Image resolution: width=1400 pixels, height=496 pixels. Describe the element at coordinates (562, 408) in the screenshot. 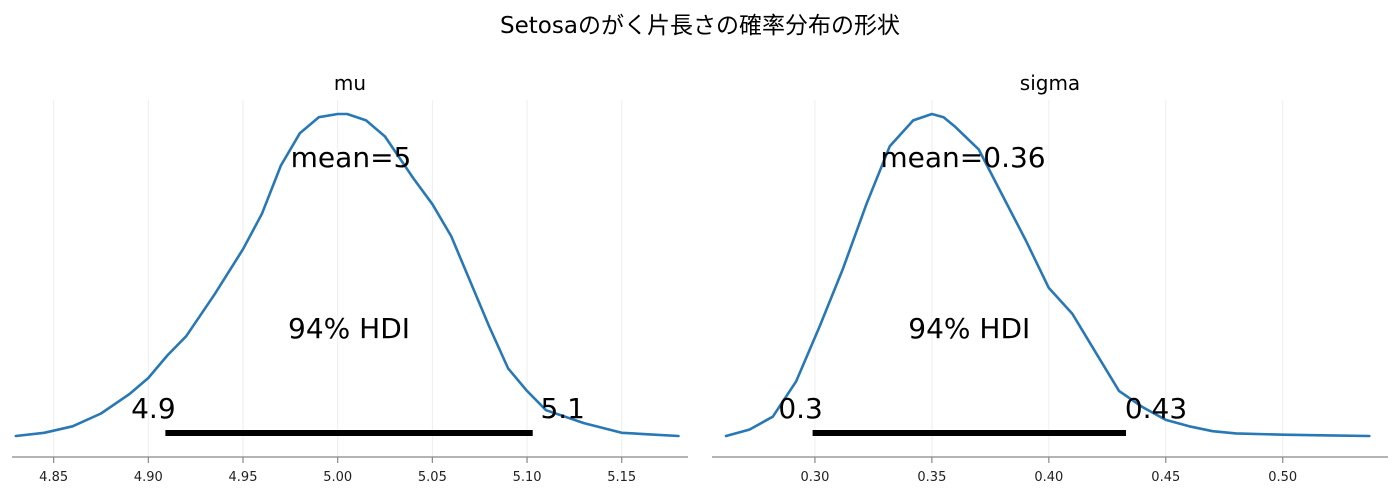

I see `hdi-high-label: 5.1` at that location.